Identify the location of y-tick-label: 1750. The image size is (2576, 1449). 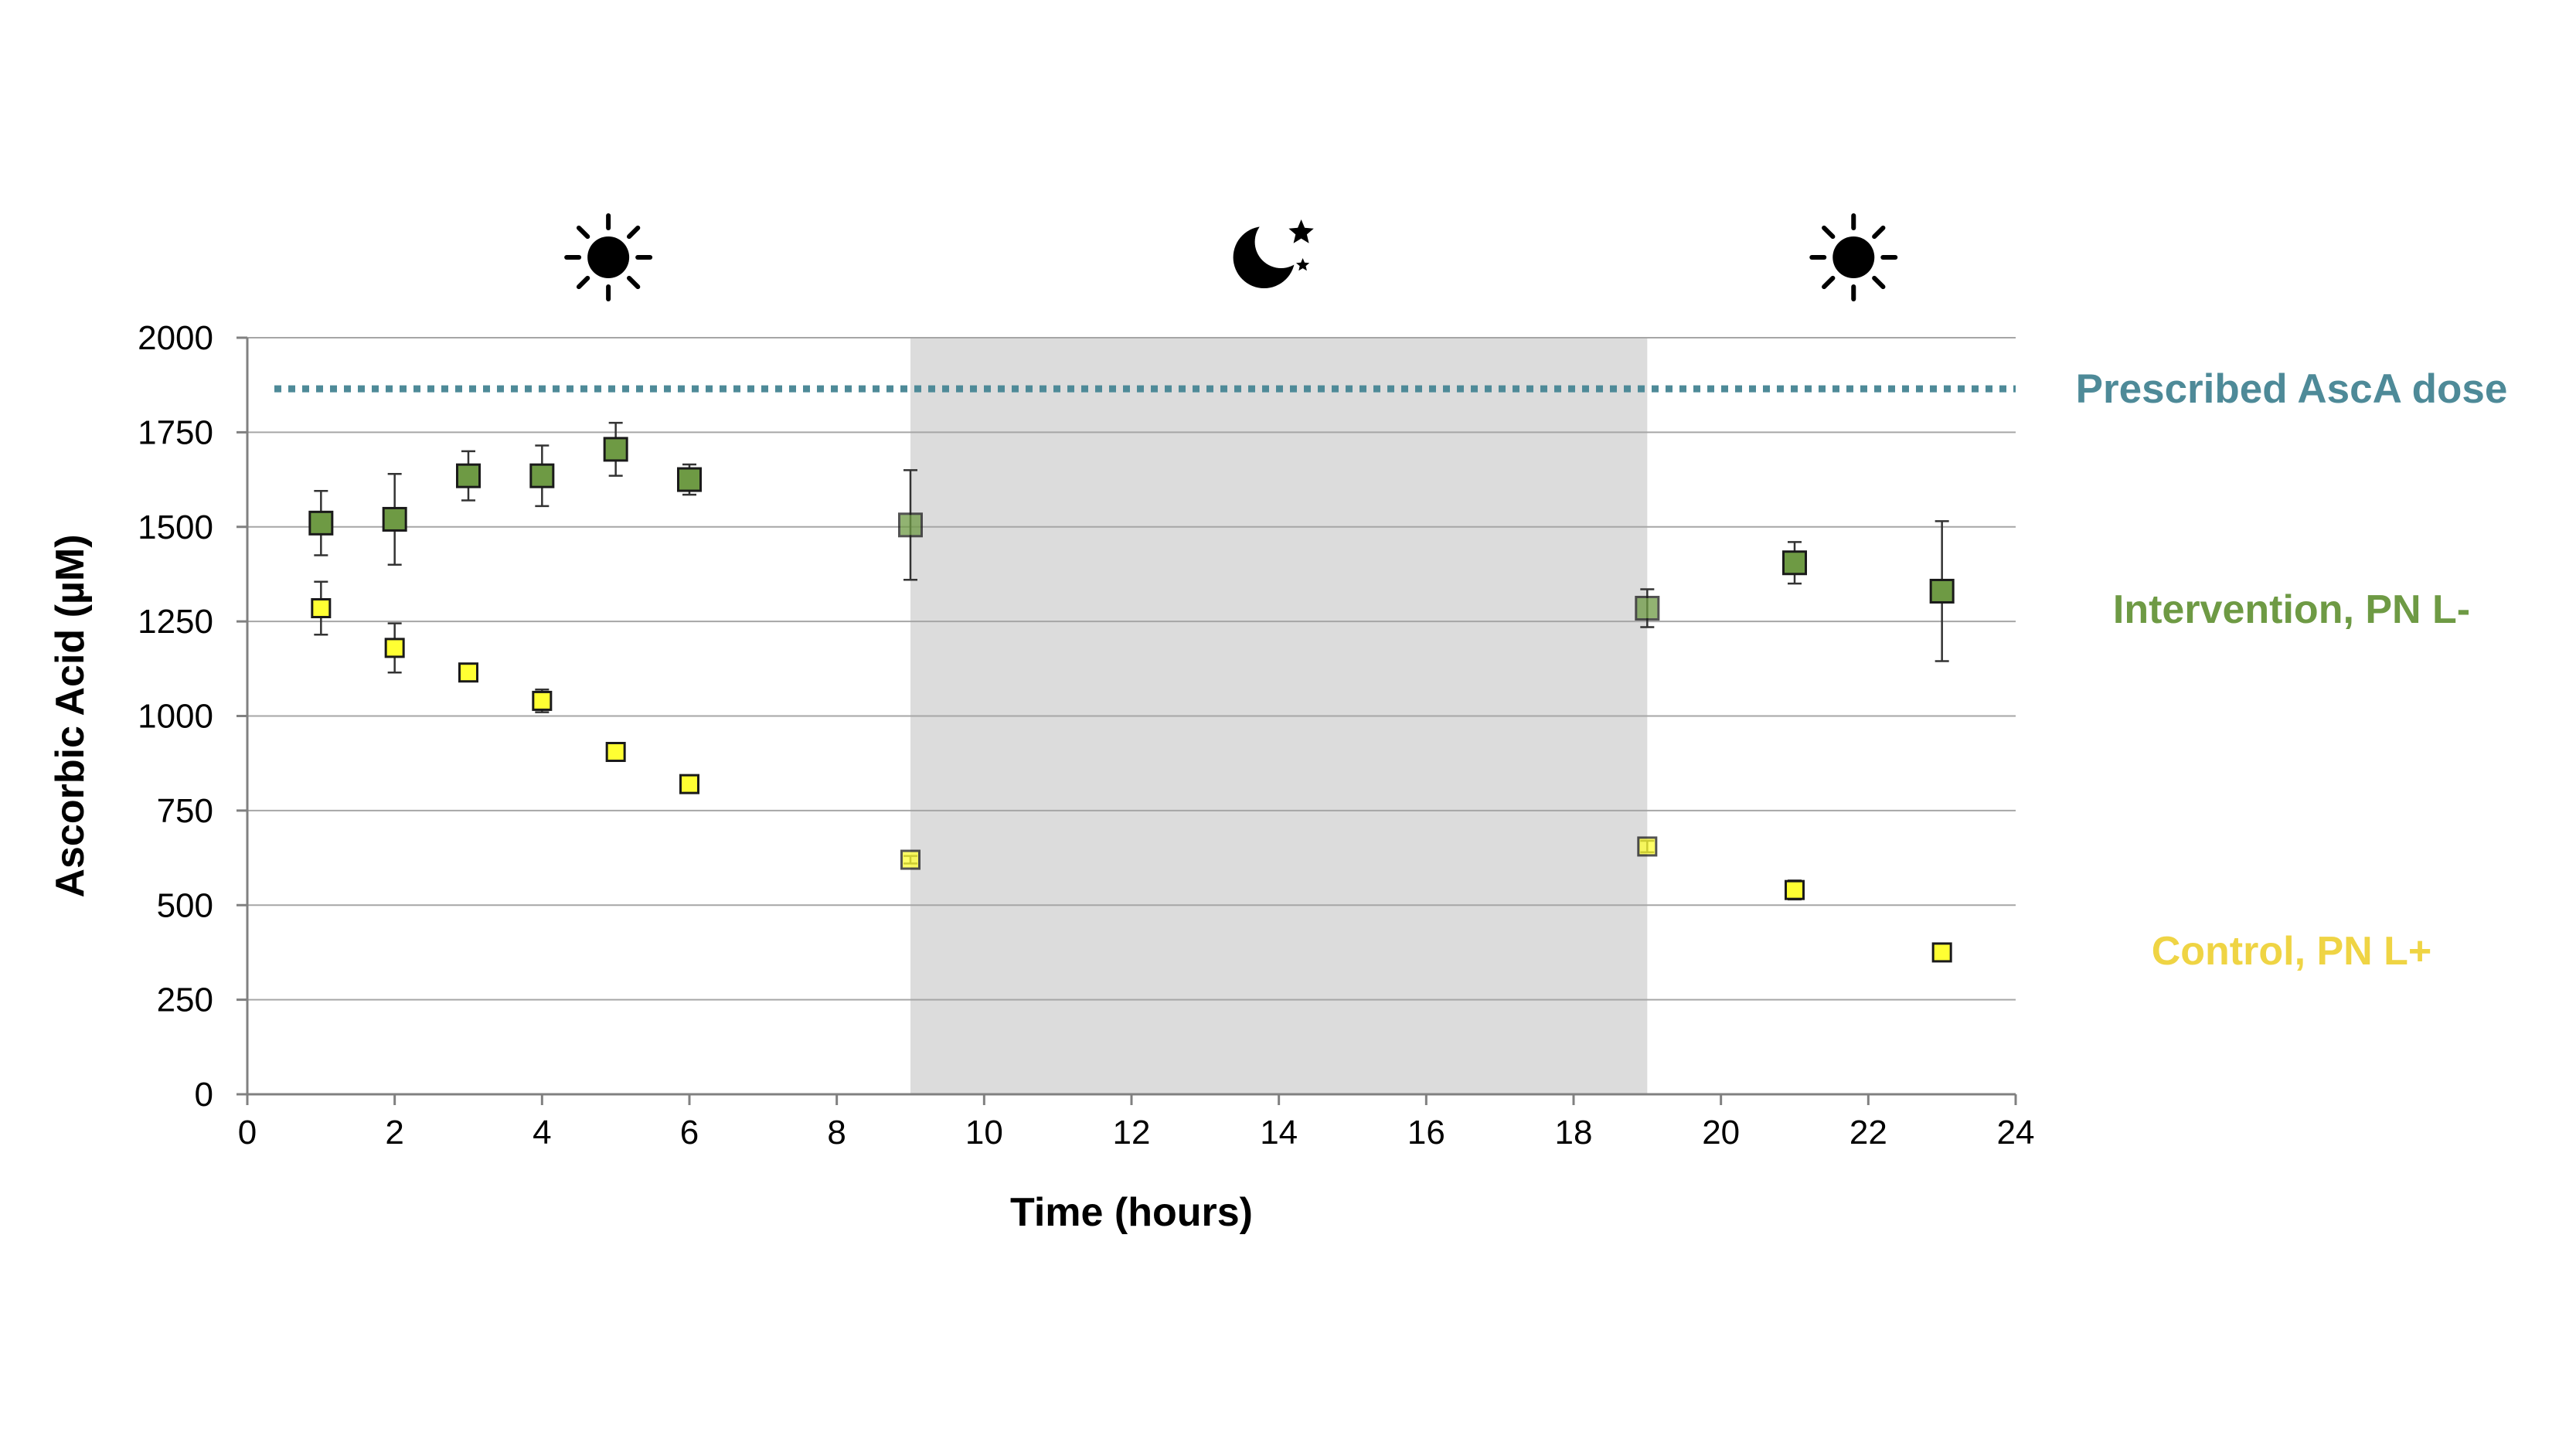
(175, 432).